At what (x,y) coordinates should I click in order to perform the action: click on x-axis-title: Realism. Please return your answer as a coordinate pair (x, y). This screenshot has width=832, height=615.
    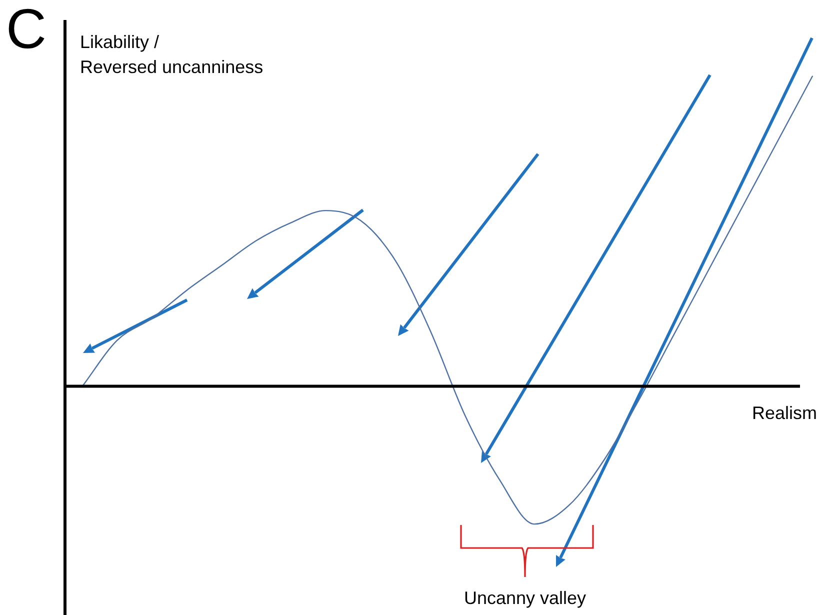
    Looking at the image, I should click on (785, 413).